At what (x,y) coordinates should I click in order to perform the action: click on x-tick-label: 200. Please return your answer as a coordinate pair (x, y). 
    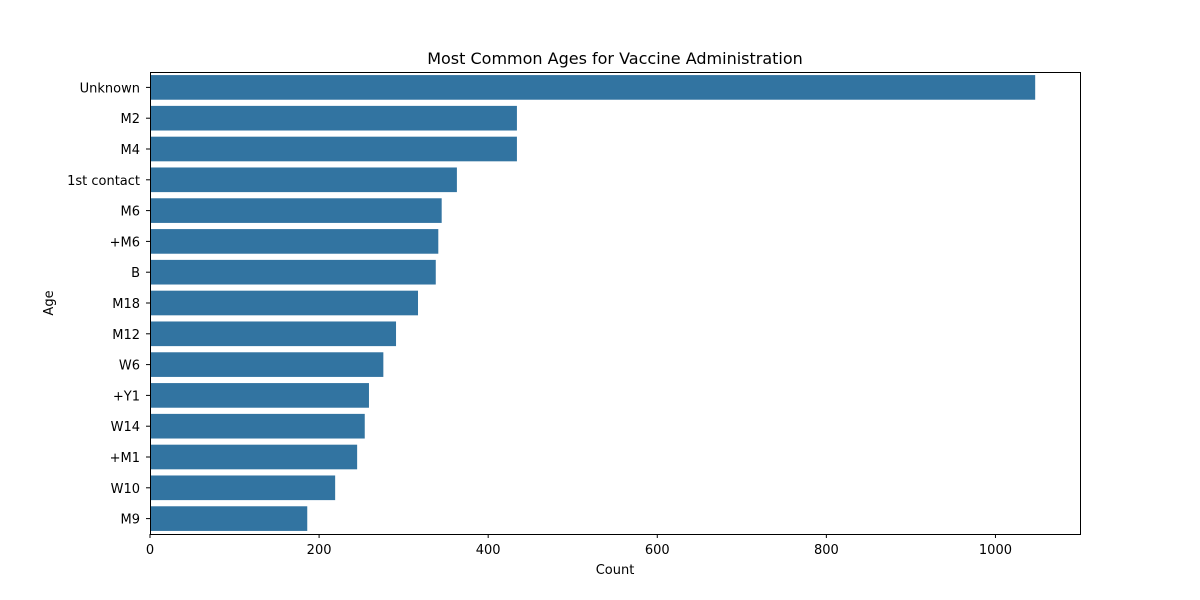
    Looking at the image, I should click on (319, 550).